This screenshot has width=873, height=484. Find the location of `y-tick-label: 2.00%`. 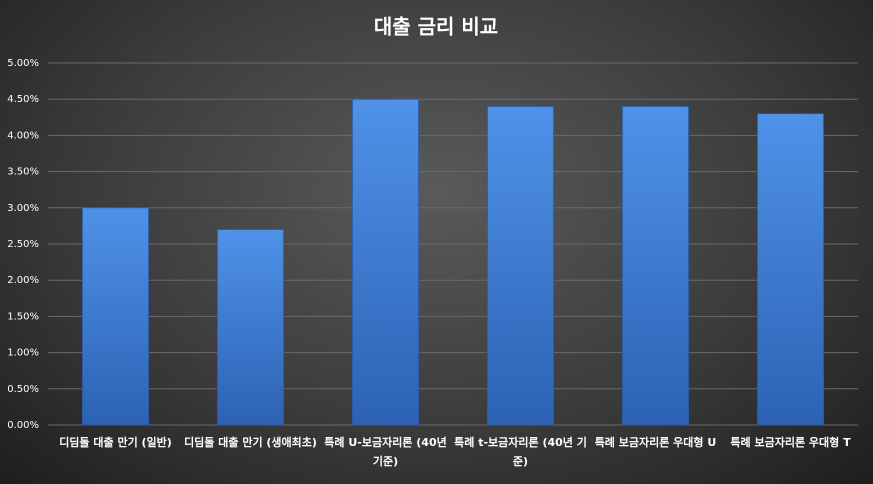

y-tick-label: 2.00% is located at coordinates (23, 280).